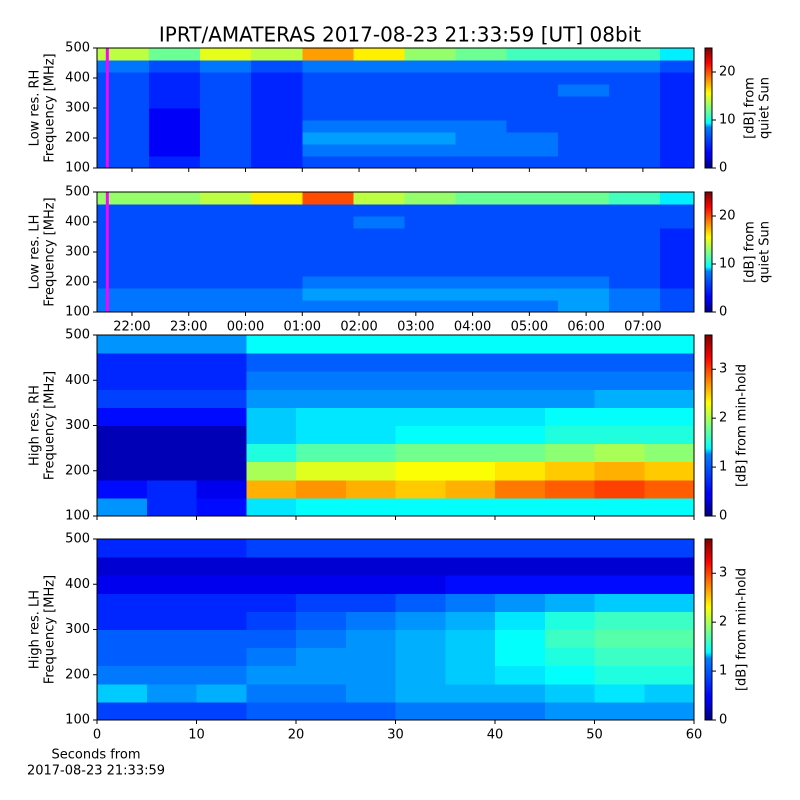 The width and height of the screenshot is (800, 800). I want to click on x-tick-label: 03:00, so click(415, 327).